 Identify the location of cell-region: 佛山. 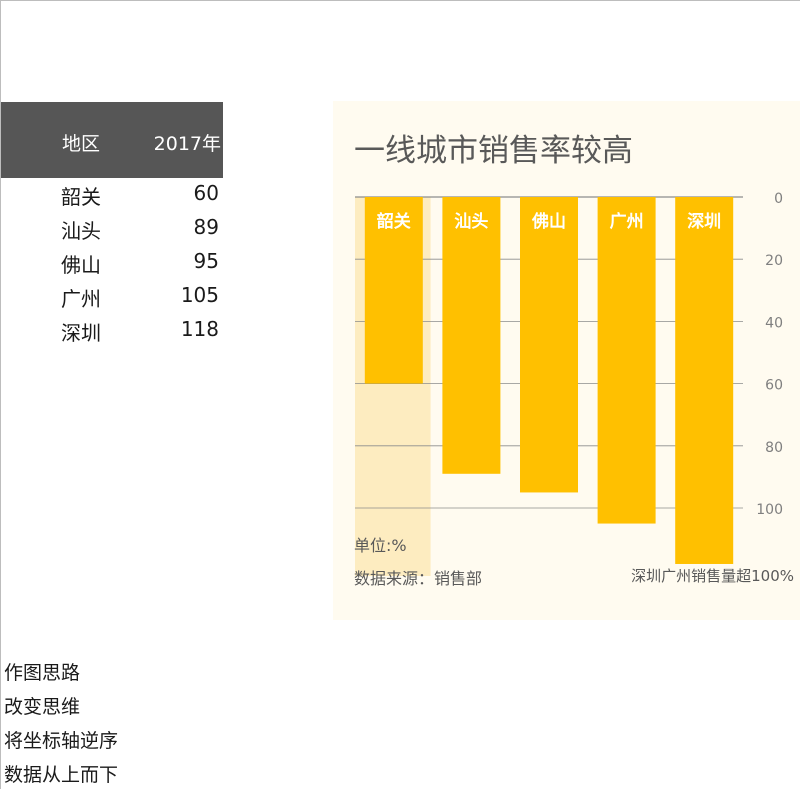
(81, 265).